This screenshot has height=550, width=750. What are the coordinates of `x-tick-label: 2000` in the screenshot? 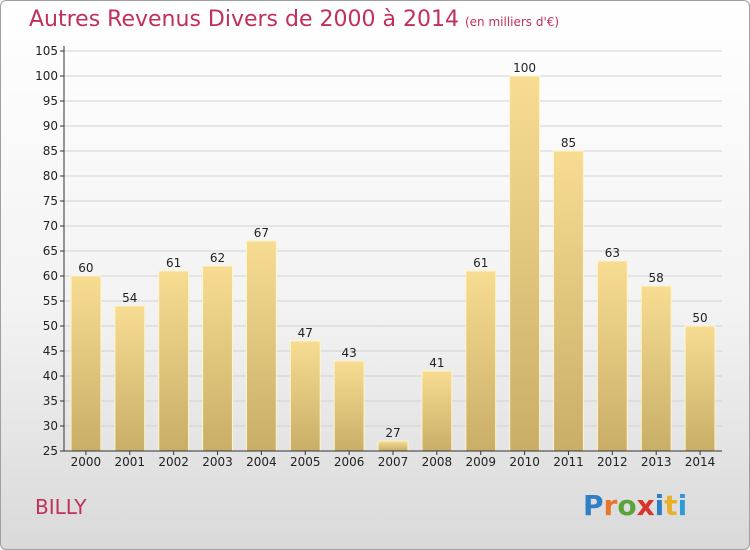 It's located at (86, 462).